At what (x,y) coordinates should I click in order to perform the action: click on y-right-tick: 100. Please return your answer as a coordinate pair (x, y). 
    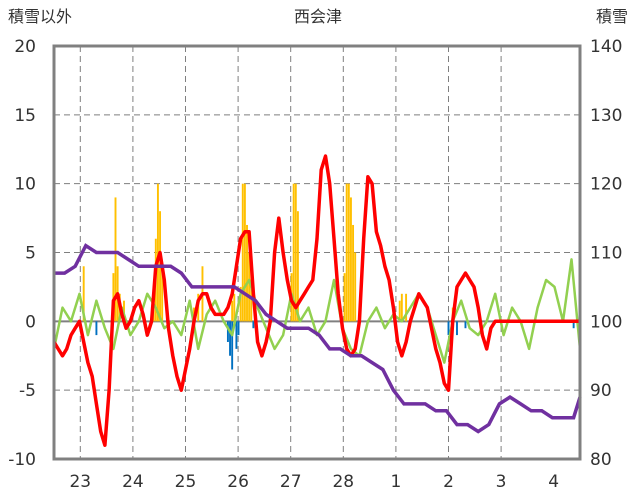
    Looking at the image, I should click on (606, 322).